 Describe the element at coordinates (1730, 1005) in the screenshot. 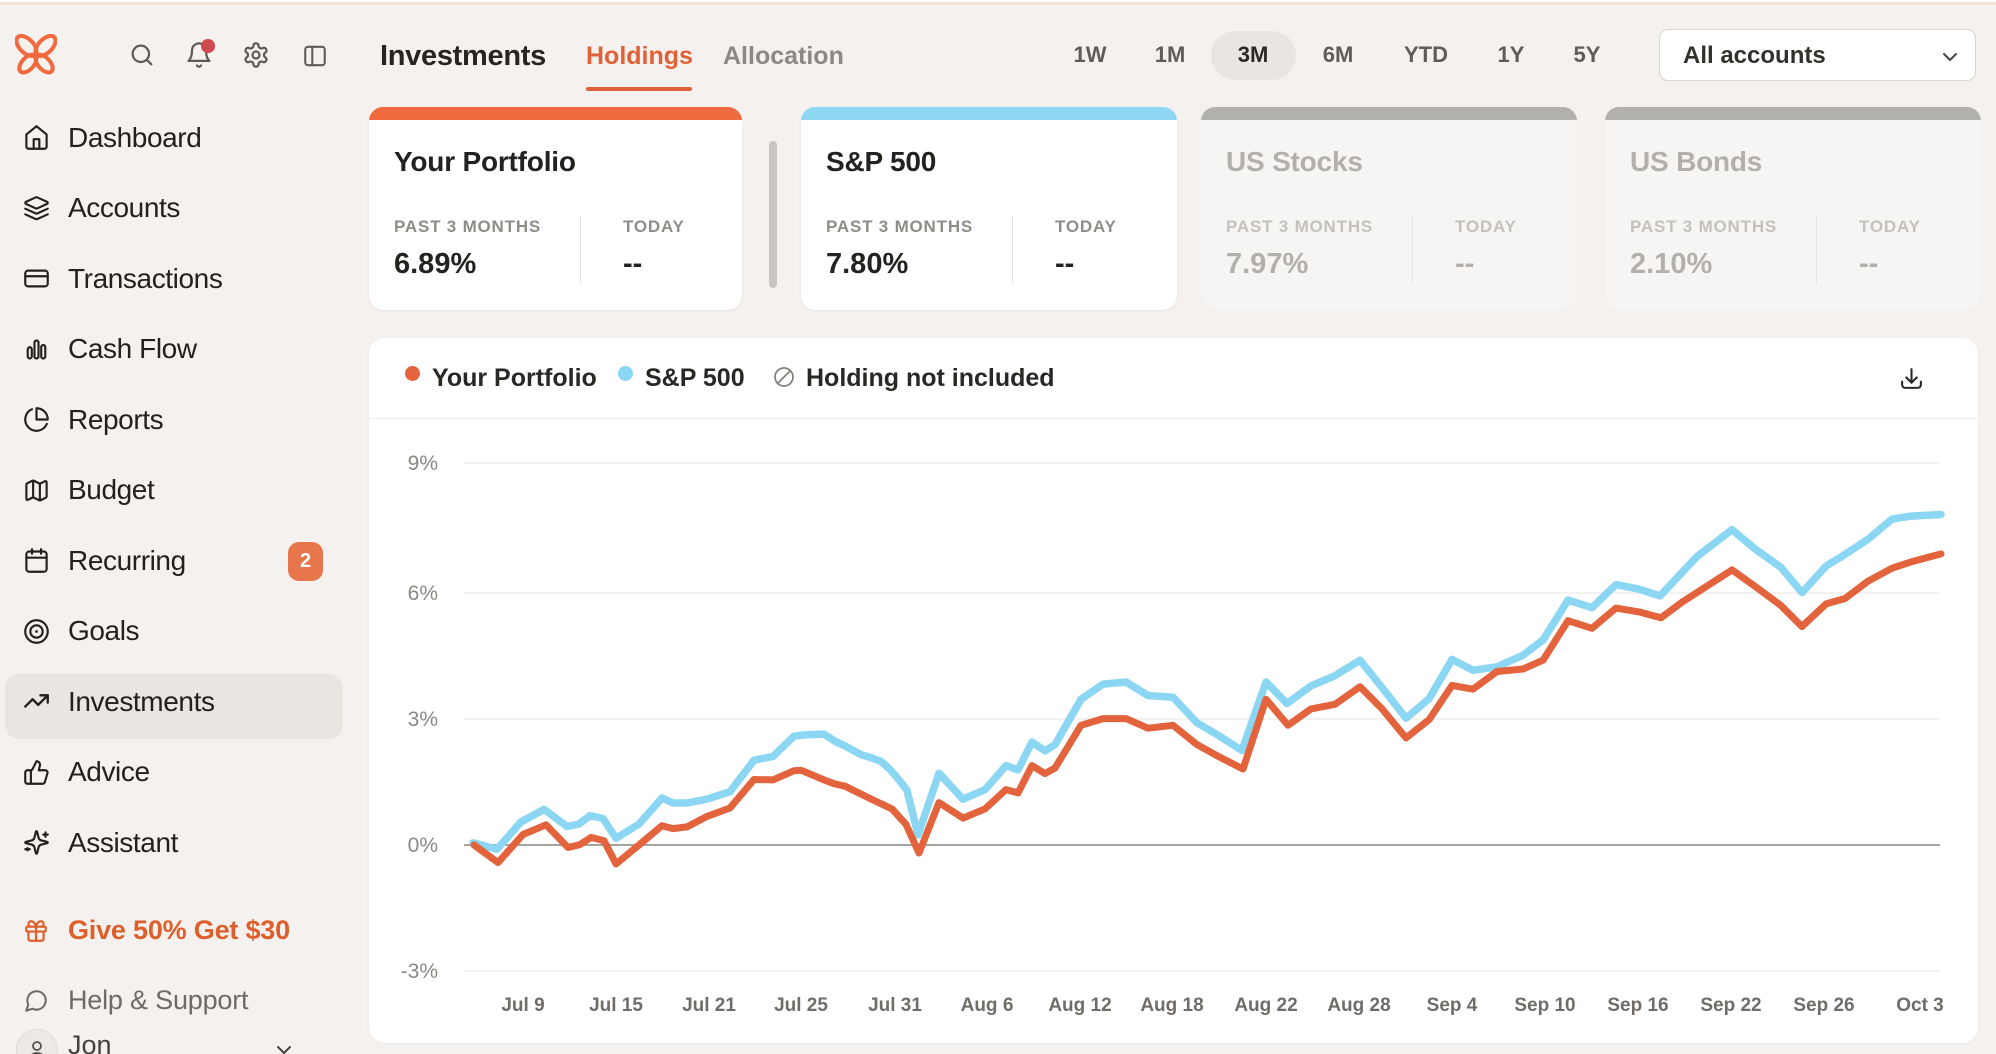

I see `svg-text: Sep 22` at that location.